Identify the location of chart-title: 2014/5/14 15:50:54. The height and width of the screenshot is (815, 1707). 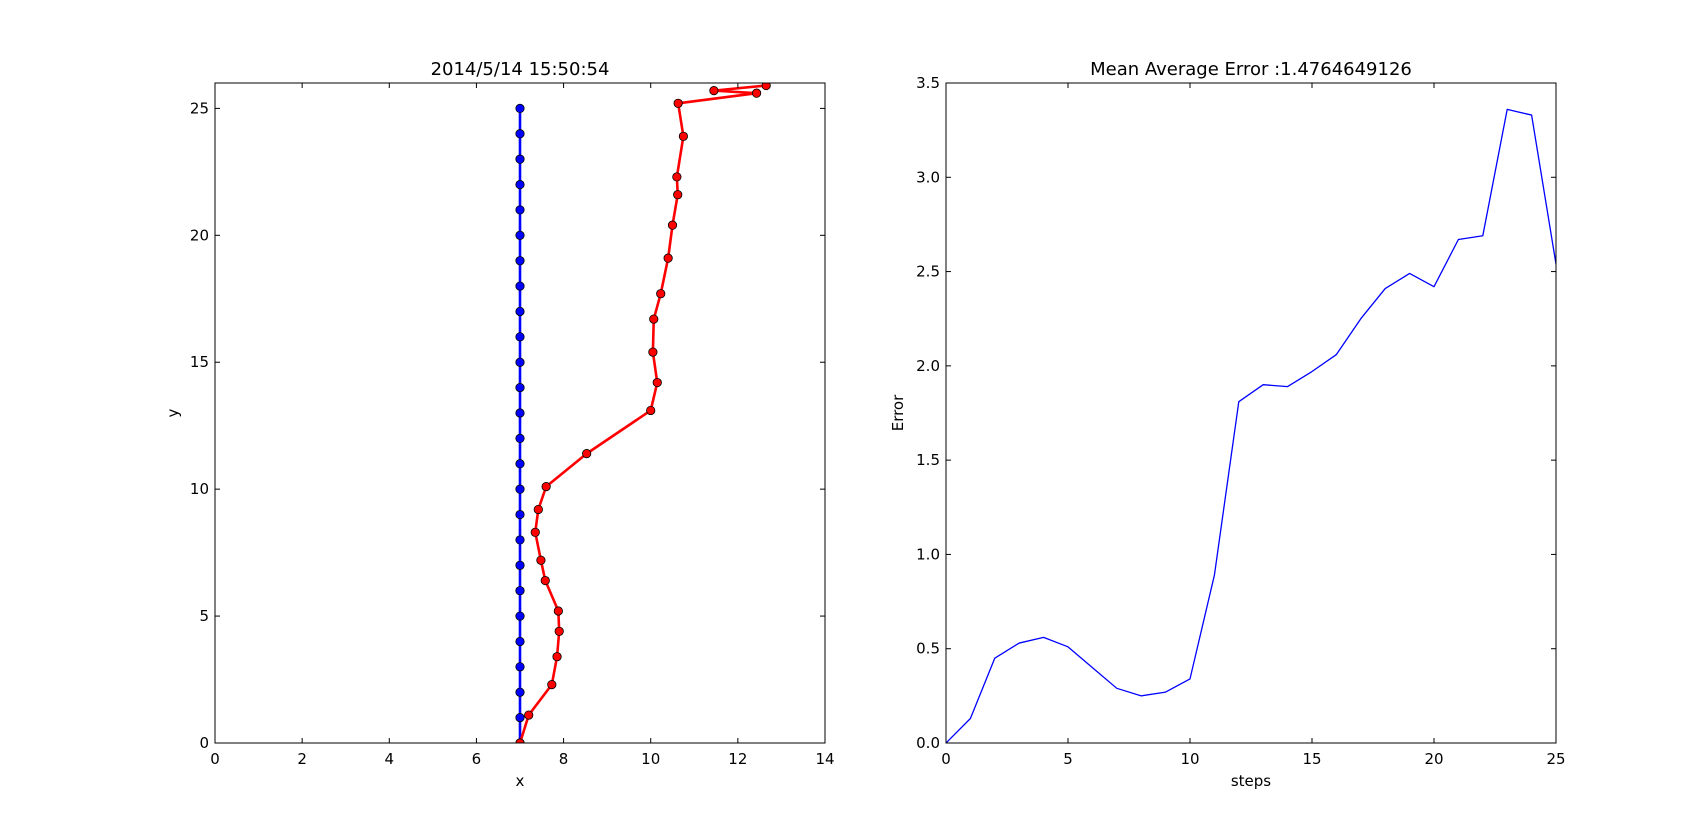
(520, 69).